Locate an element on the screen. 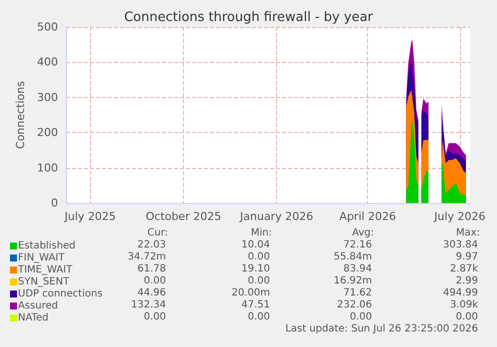 This screenshot has height=347, width=497. x-tick-label: October 2025 is located at coordinates (184, 216).